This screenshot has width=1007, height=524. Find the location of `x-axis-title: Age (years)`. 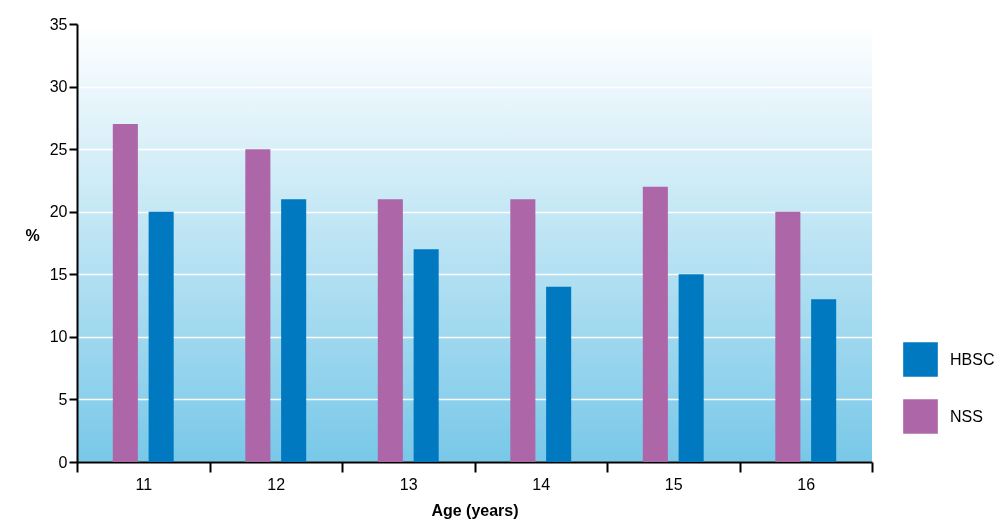

x-axis-title: Age (years) is located at coordinates (475, 510).